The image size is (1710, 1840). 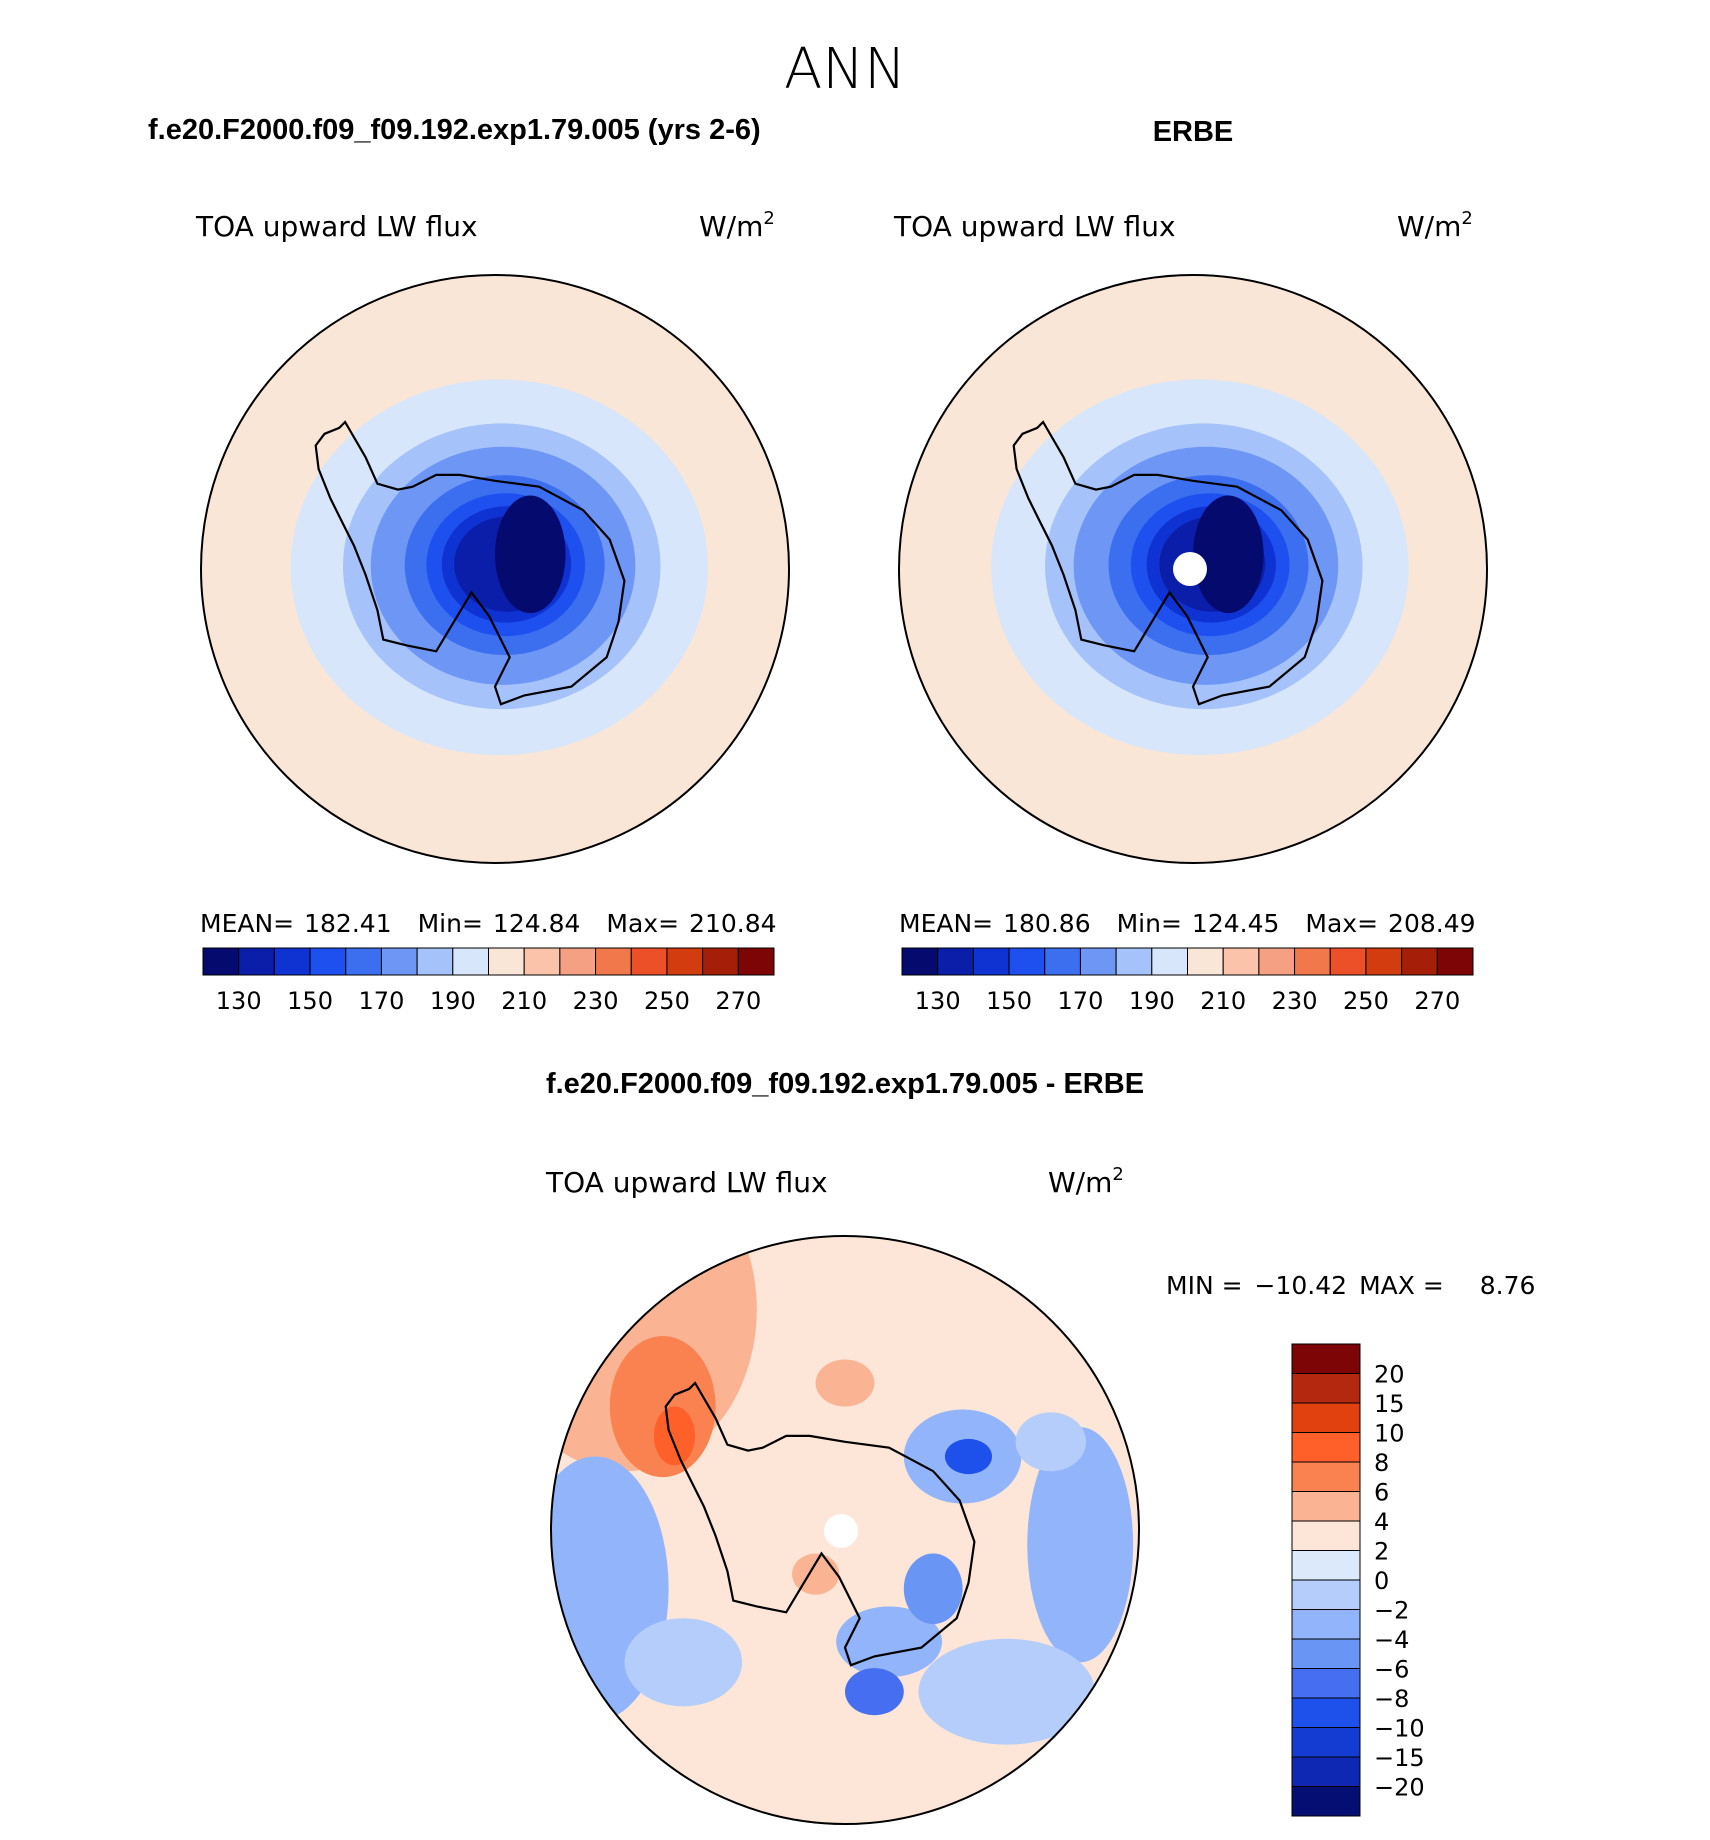 What do you see at coordinates (470, 563) in the screenshot?
I see `panel-1-antarctica-coastline` at bounding box center [470, 563].